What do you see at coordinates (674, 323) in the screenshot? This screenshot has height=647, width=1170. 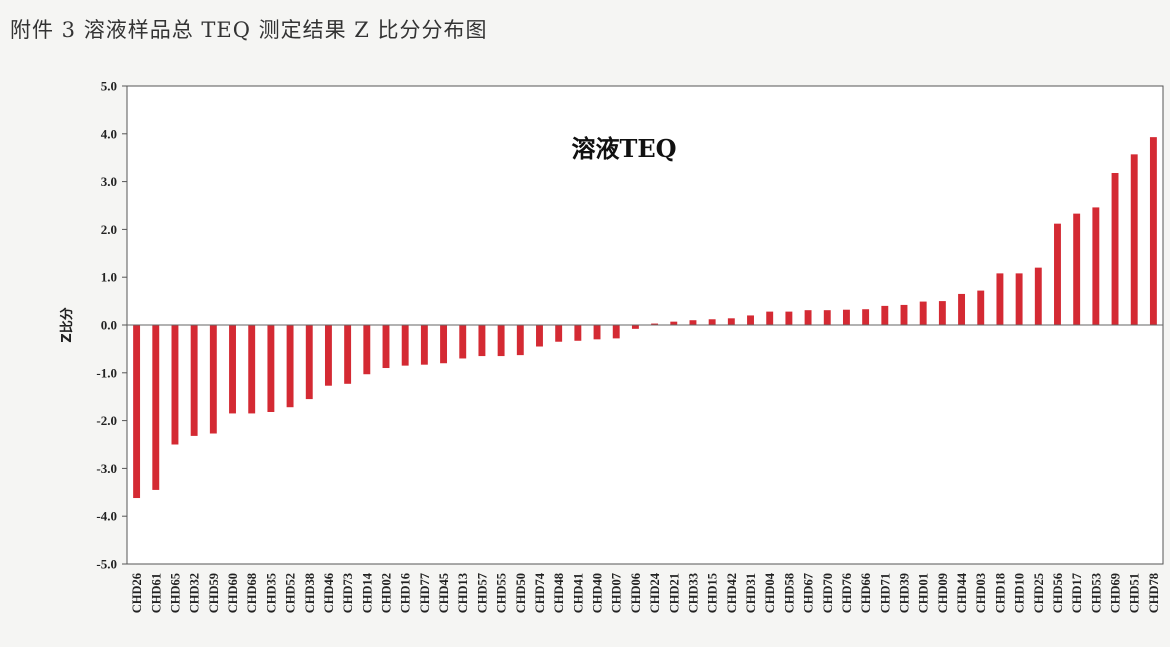 I see `bar-chd21` at bounding box center [674, 323].